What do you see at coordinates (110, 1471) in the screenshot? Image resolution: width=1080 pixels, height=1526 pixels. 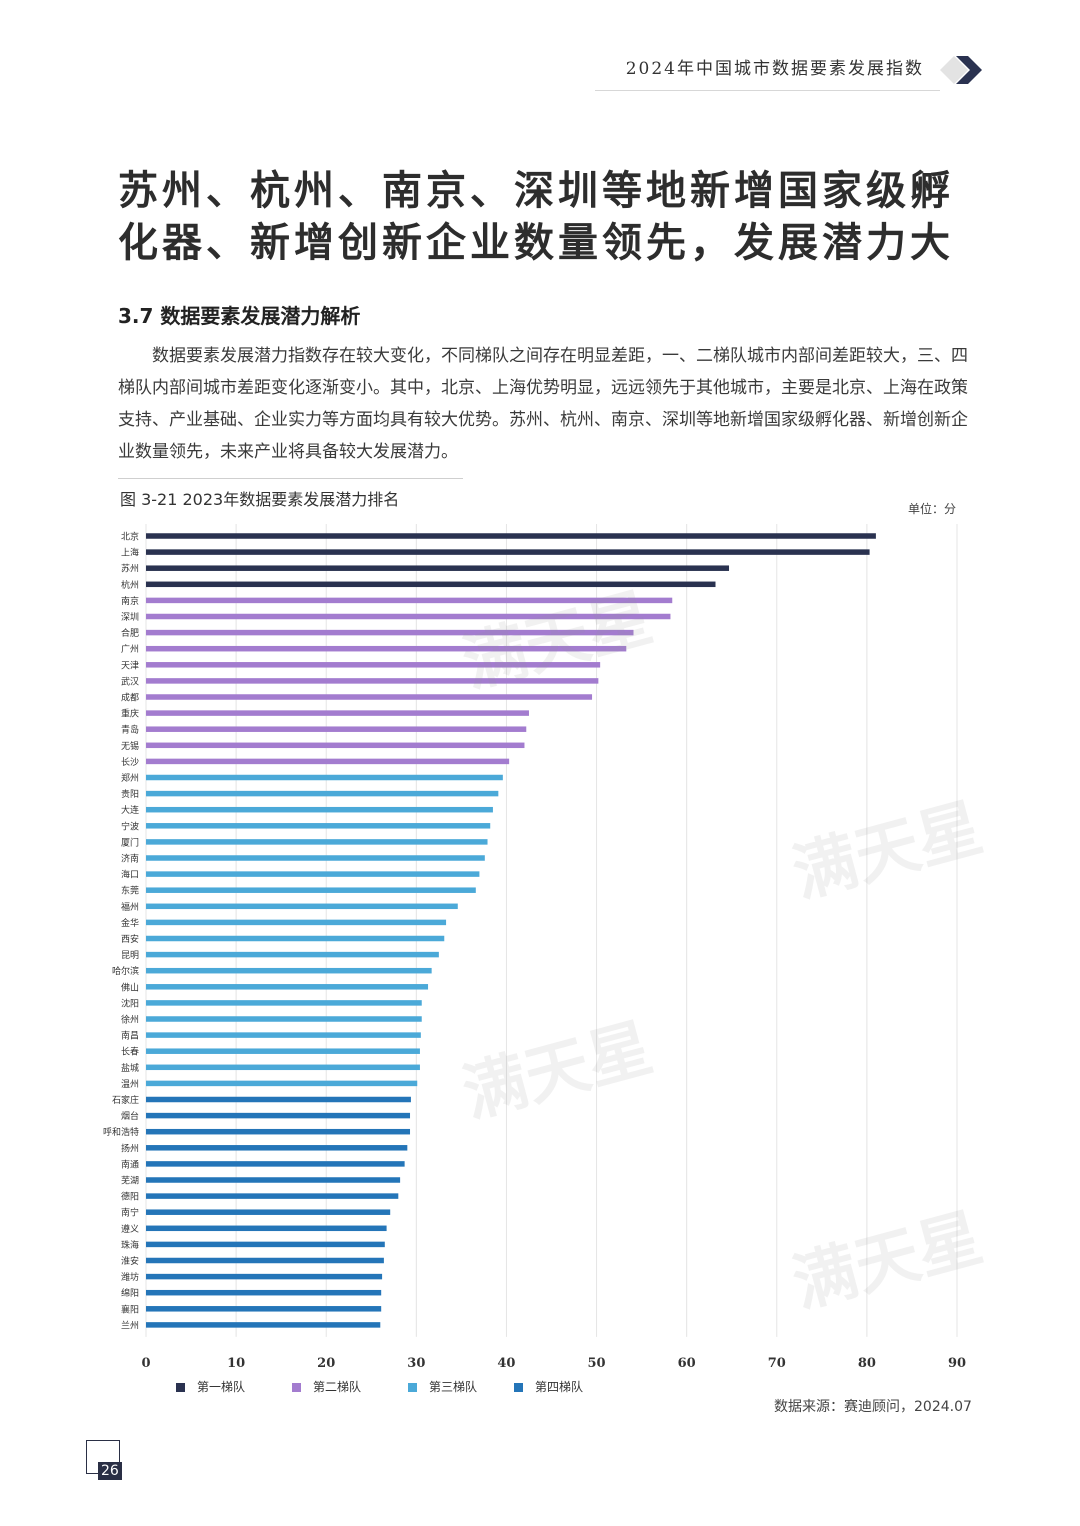 I see `page-number: 26` at bounding box center [110, 1471].